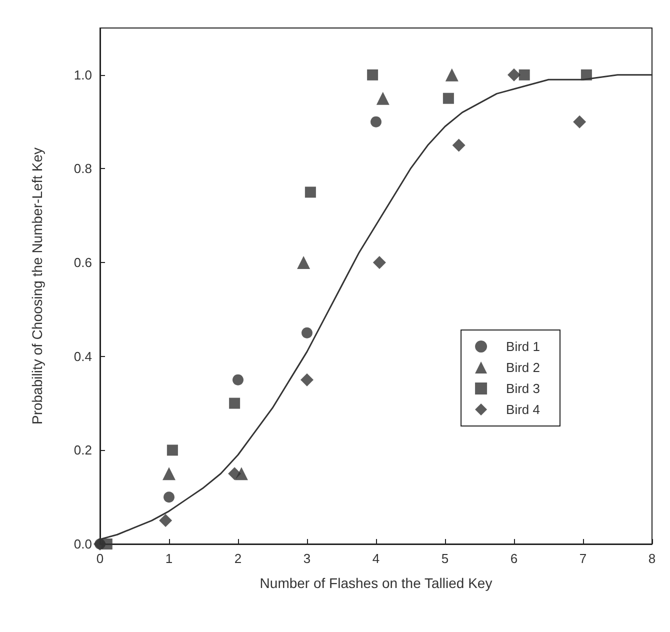  I want to click on y-tick-label: 0.8, so click(83, 168).